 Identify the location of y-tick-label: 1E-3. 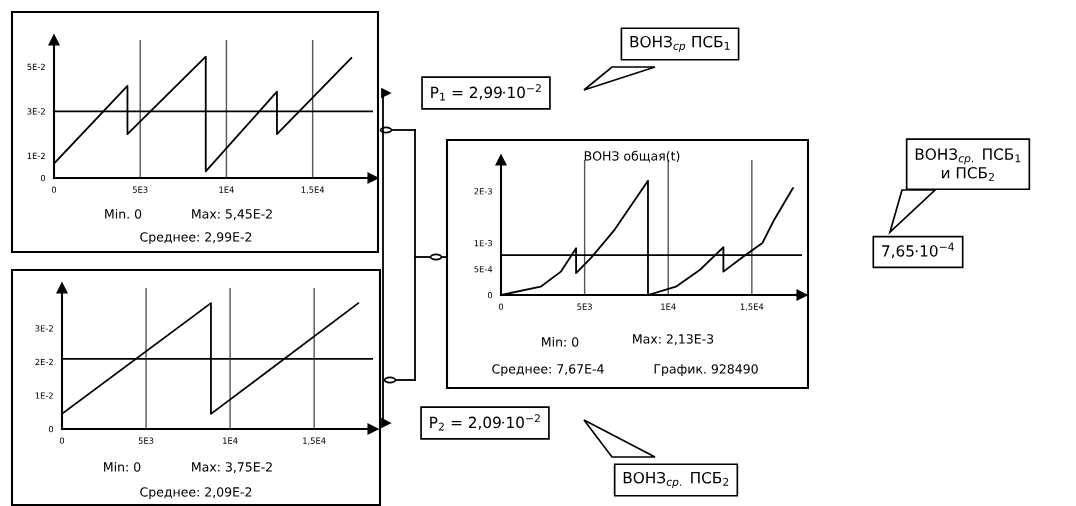
(483, 243).